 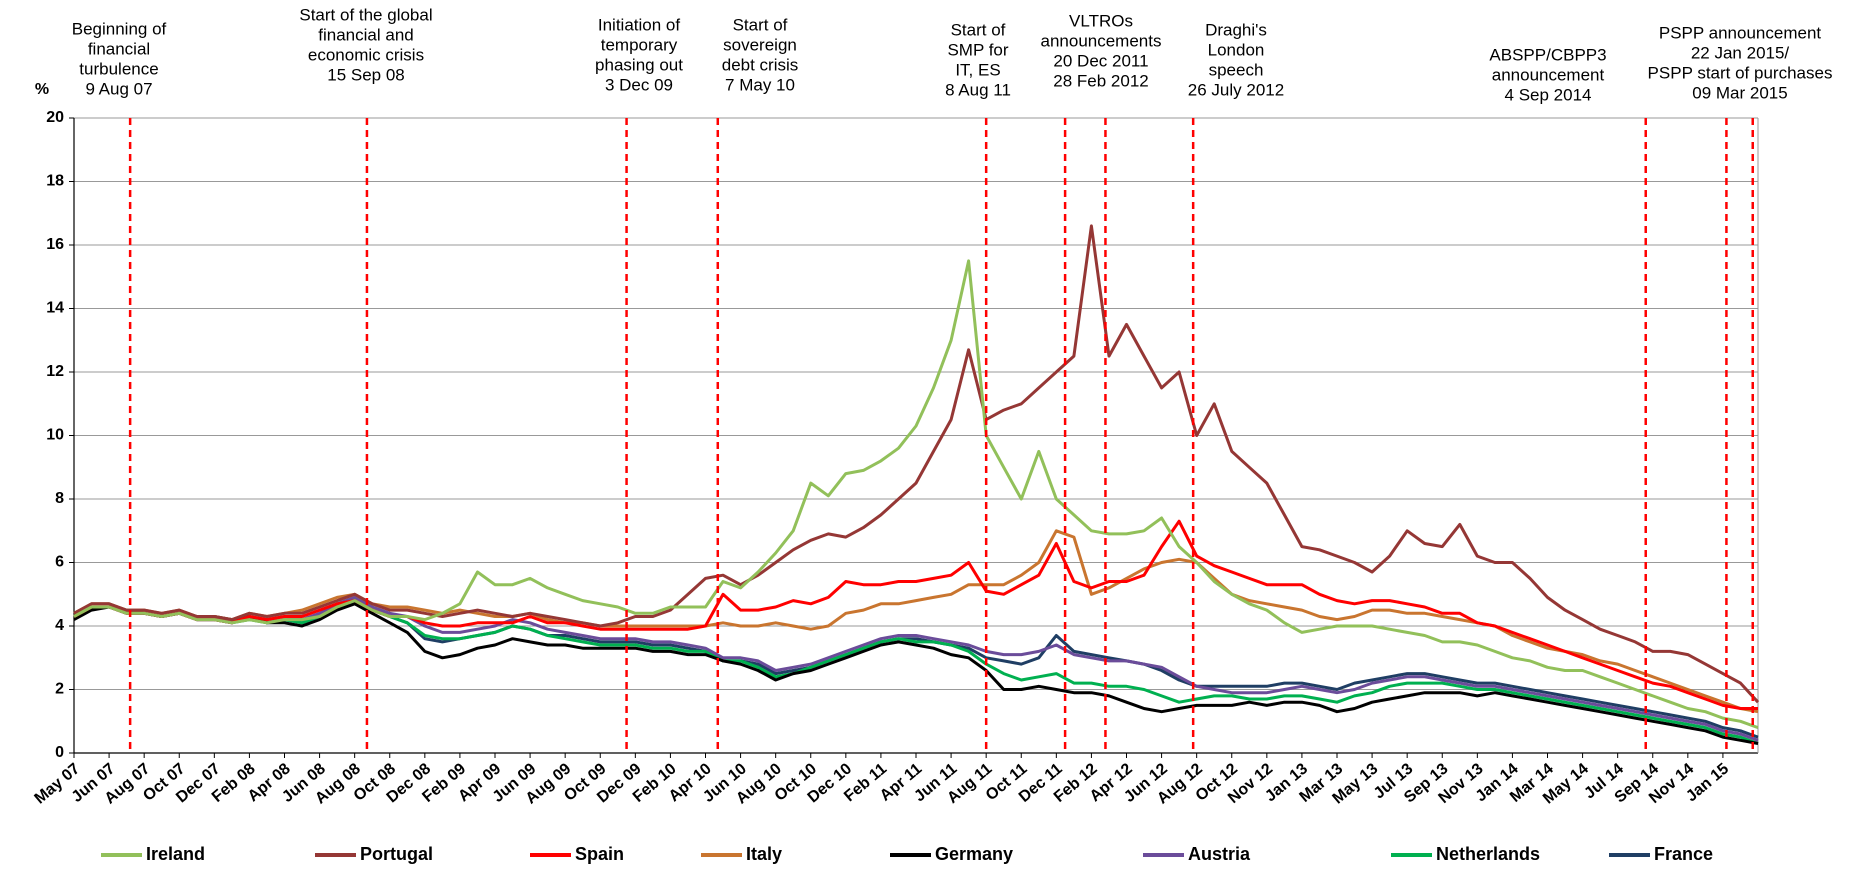 I want to click on legend-label: Austria, so click(x=1219, y=854).